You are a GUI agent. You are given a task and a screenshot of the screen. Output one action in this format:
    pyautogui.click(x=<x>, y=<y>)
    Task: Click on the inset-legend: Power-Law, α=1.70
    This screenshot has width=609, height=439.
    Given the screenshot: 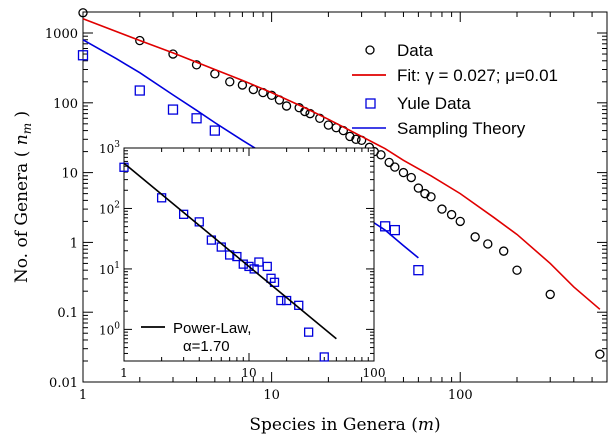 What is the action you would take?
    pyautogui.click(x=196, y=337)
    